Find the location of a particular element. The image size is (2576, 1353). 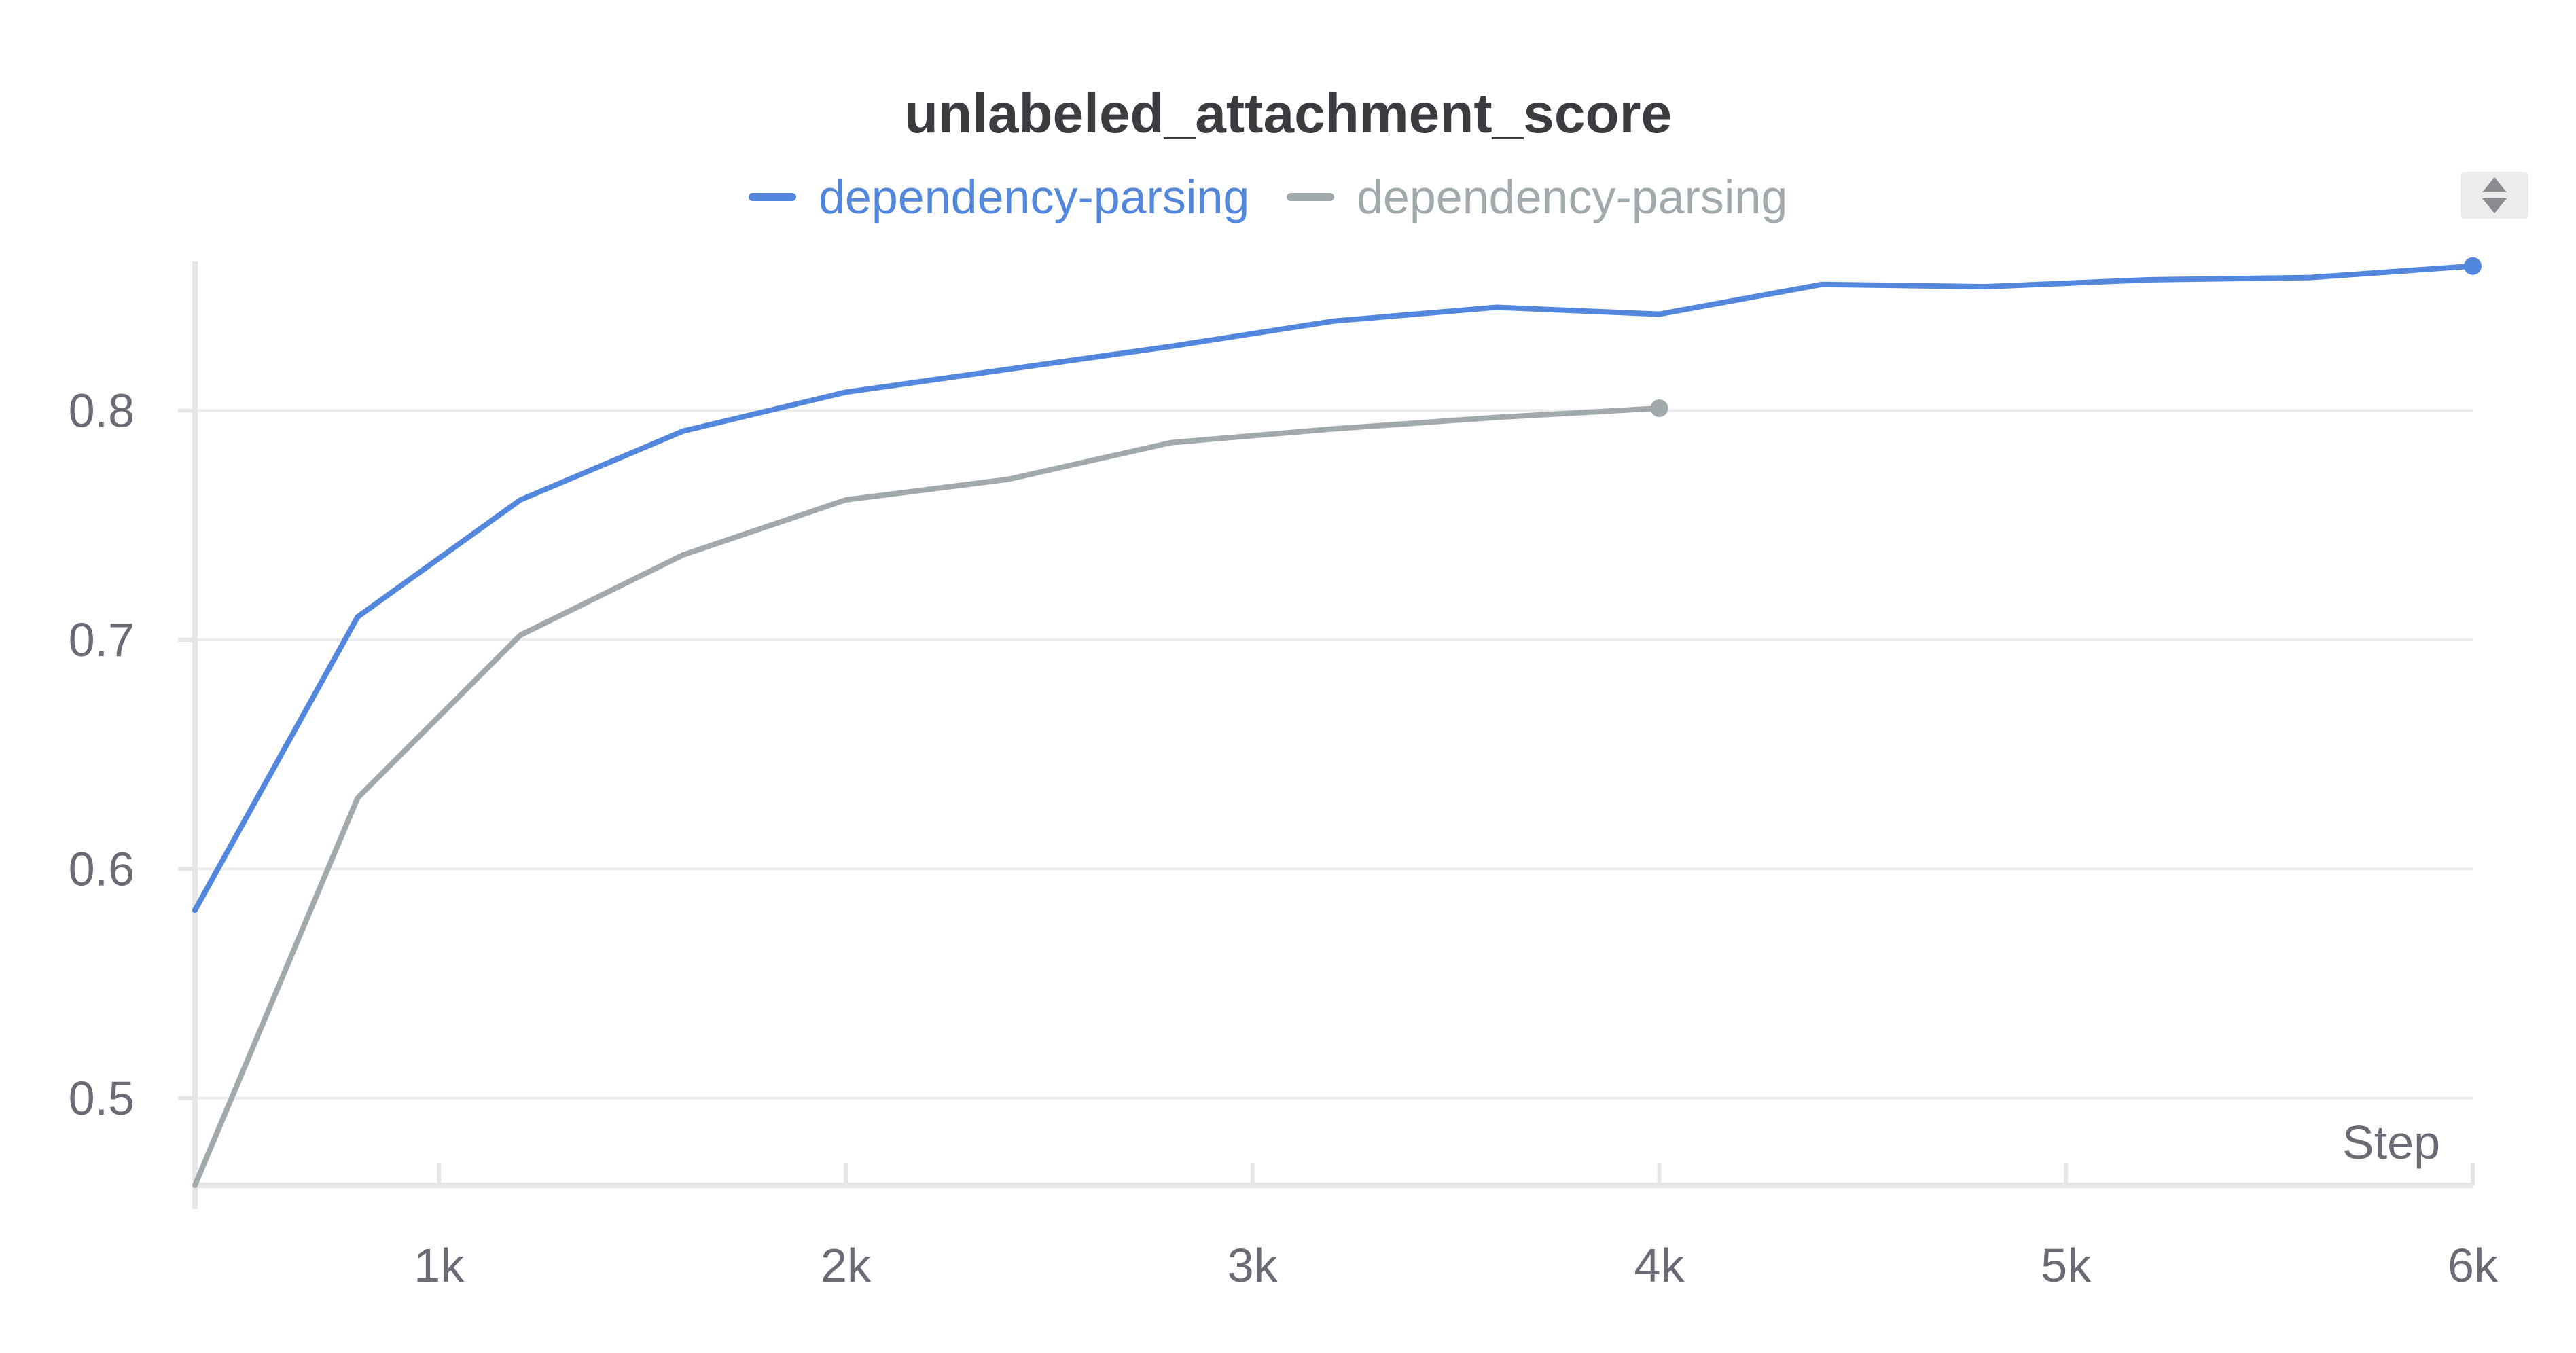

x-tick-label: 6k is located at coordinates (2473, 1265).